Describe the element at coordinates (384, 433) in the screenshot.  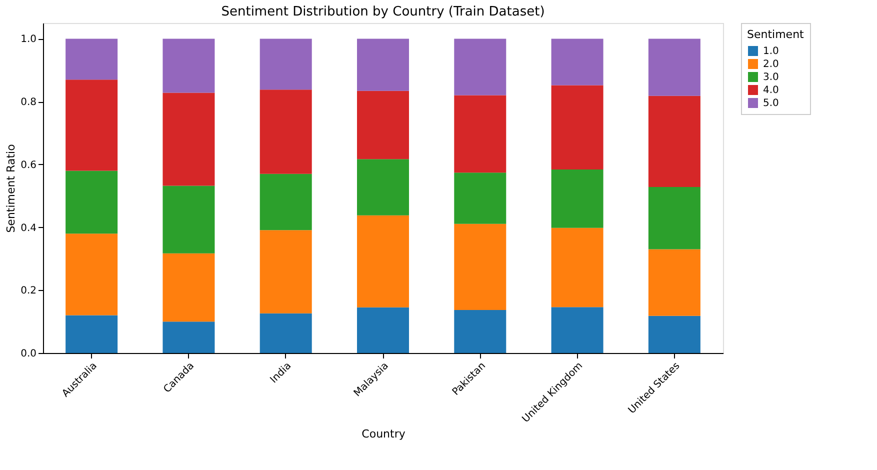
I see `x-axis-title: Country` at that location.